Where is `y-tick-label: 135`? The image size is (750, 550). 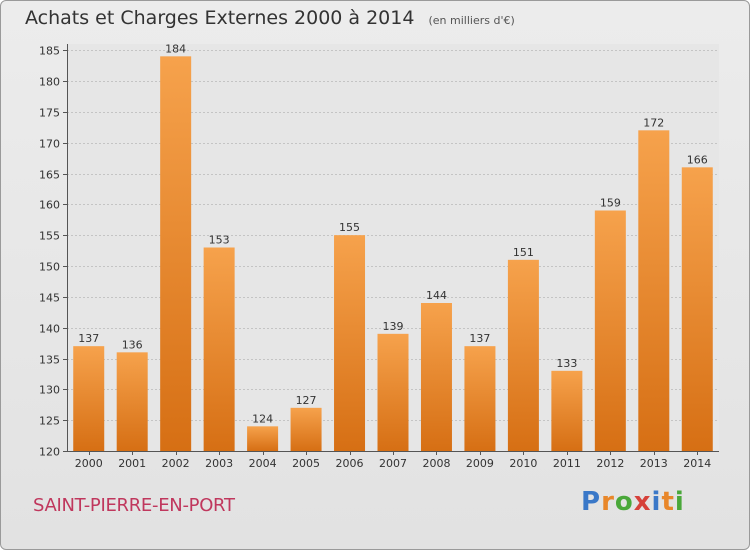 y-tick-label: 135 is located at coordinates (49, 360).